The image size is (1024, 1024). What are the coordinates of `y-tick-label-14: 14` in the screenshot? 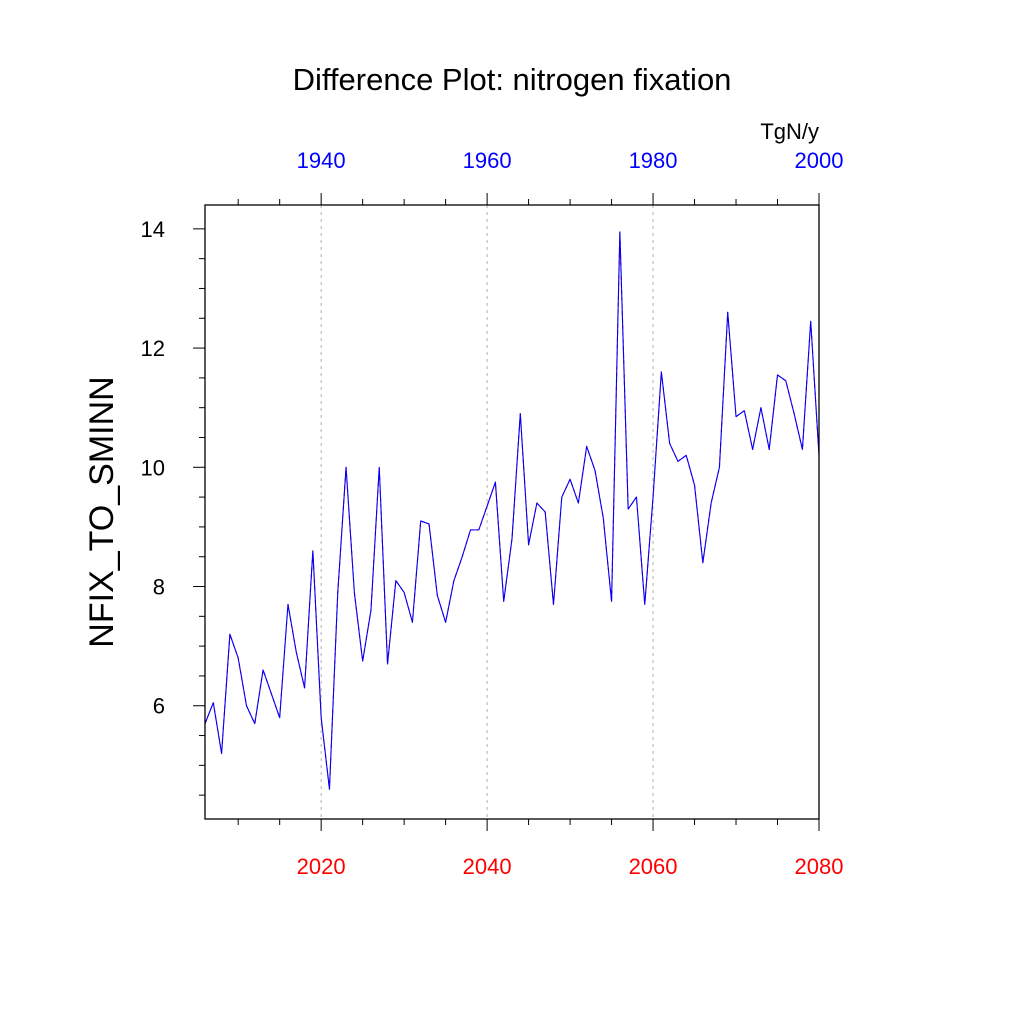 It's located at (153, 229).